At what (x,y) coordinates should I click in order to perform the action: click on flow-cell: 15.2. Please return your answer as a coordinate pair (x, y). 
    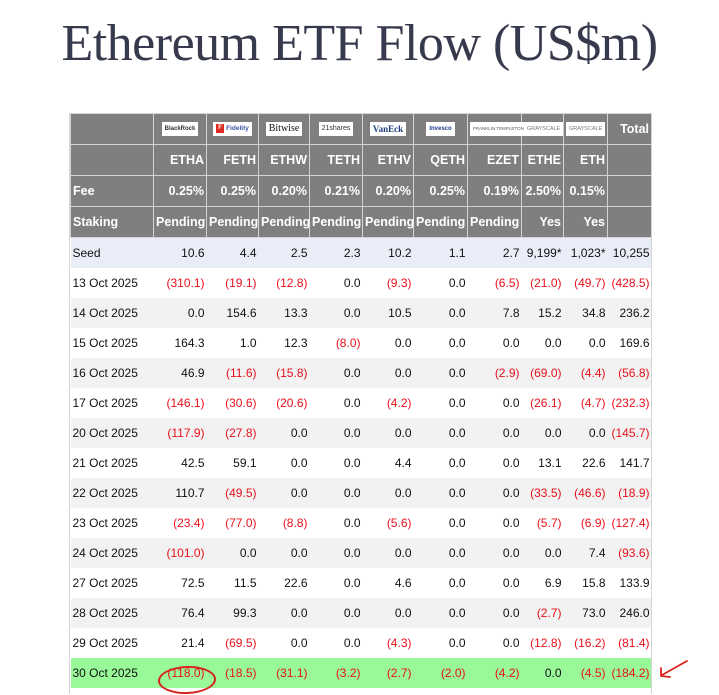
    Looking at the image, I should click on (542, 313).